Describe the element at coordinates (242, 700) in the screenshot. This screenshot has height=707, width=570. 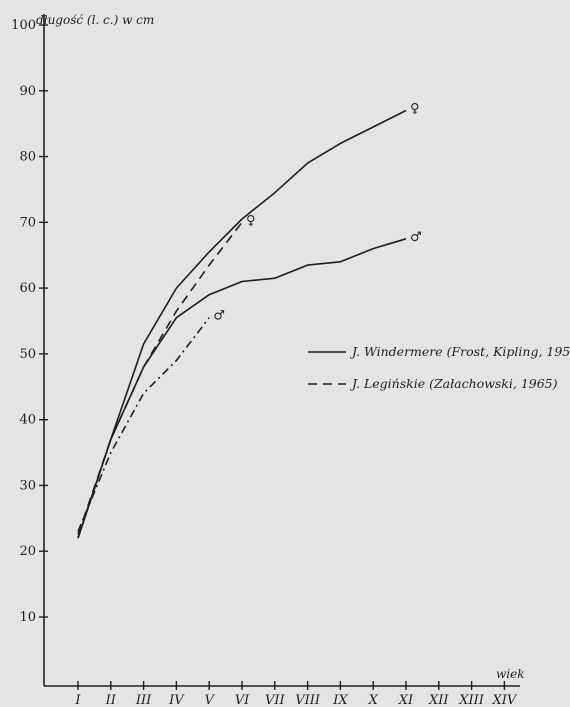
I see `x-tick-label: VI` at that location.